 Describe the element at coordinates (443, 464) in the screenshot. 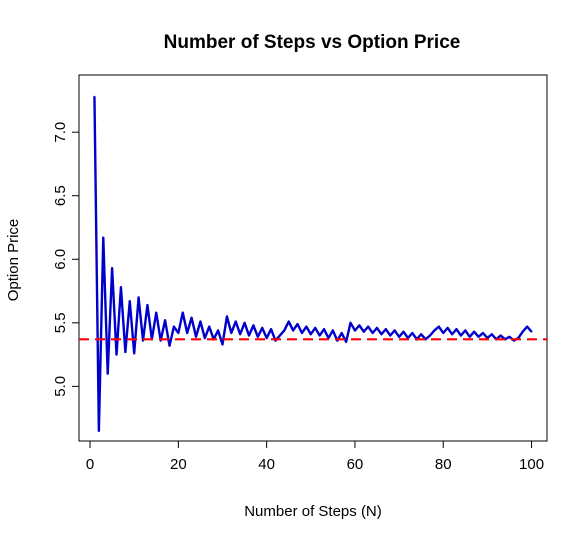

I see `x-tick-label: 80` at that location.